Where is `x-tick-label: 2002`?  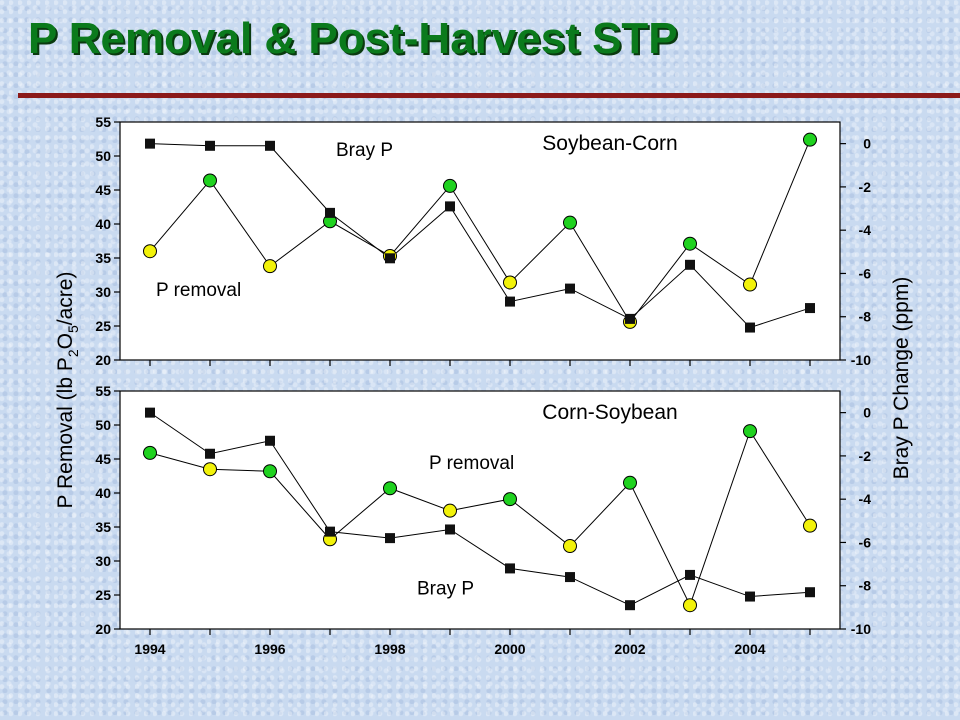
x-tick-label: 2002 is located at coordinates (629, 649).